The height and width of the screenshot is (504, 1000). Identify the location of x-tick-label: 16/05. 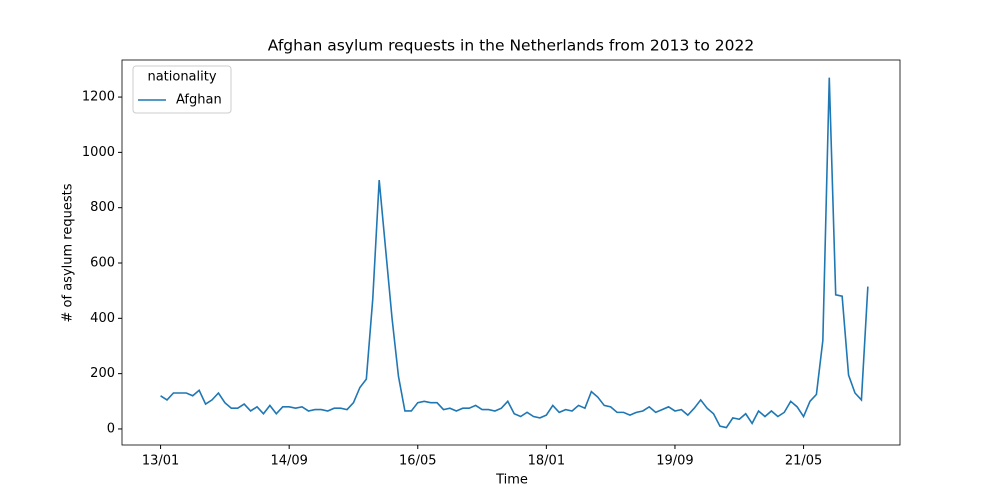
(417, 461).